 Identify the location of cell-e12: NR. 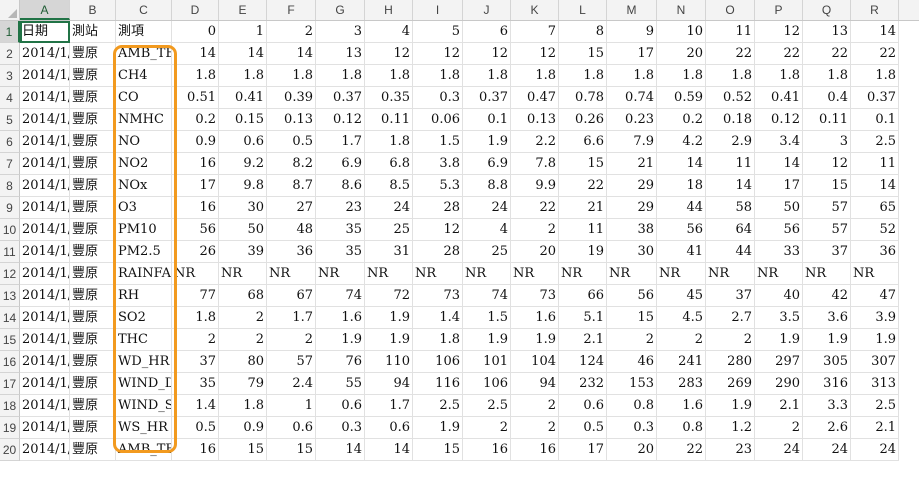
(243, 274).